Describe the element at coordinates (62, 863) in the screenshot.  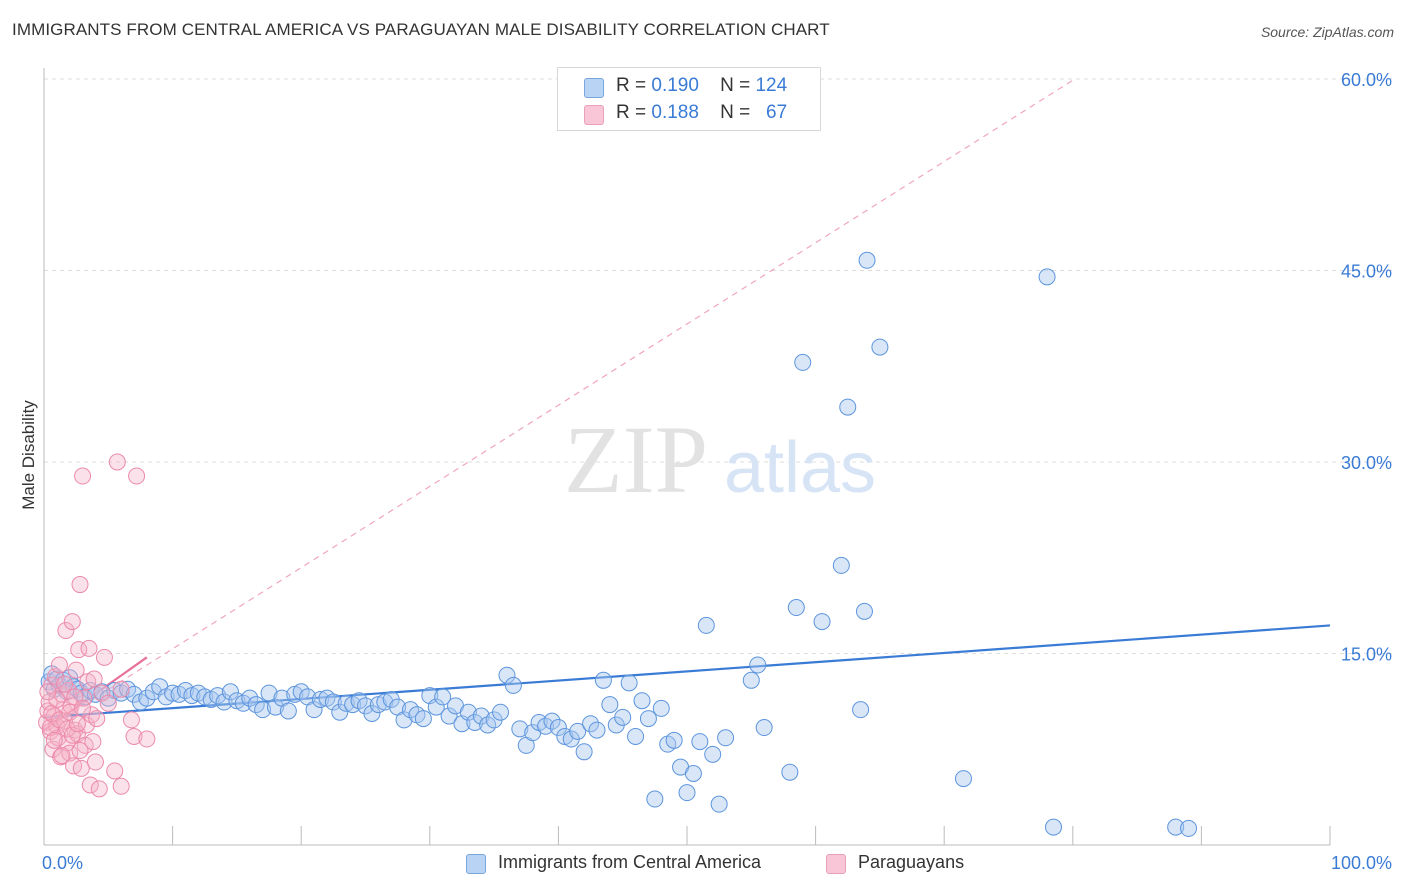
I see `x-tick-label: 0.0%` at that location.